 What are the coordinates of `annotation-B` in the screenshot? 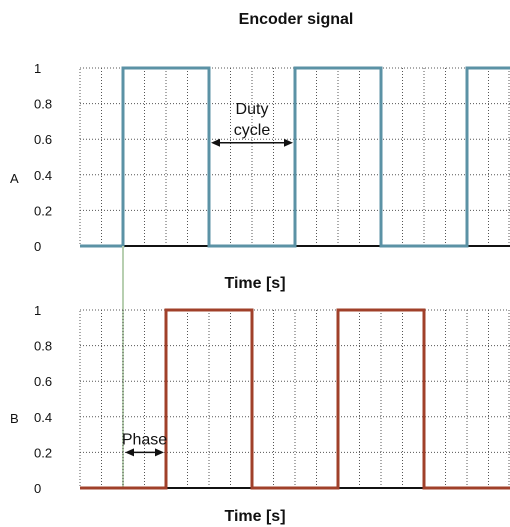 It's located at (144, 452).